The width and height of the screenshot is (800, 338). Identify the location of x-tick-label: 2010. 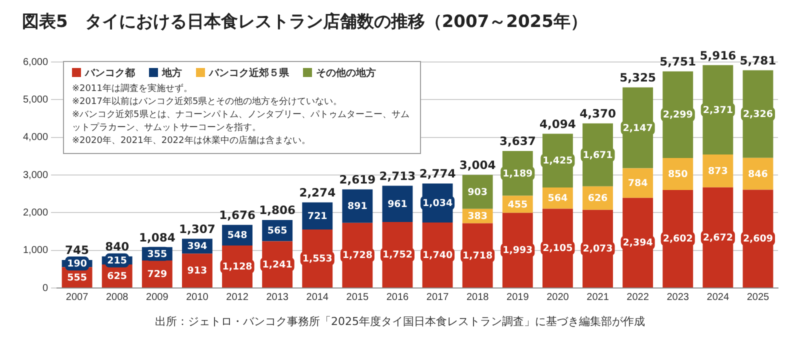
(197, 297).